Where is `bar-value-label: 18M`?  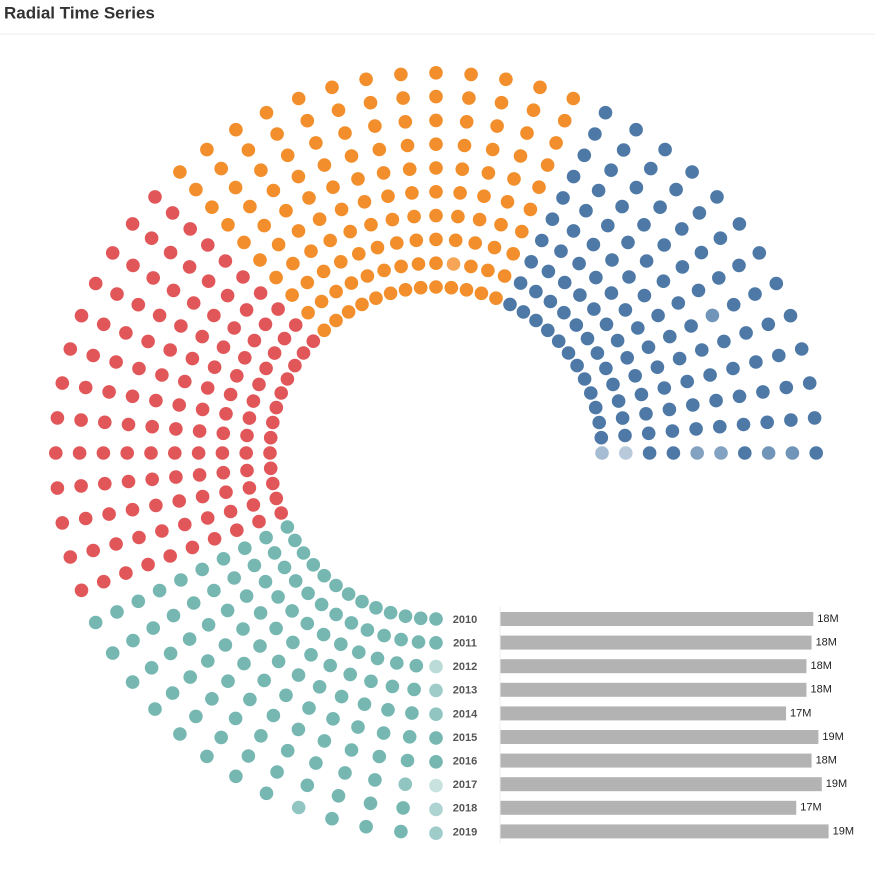 bar-value-label: 18M is located at coordinates (820, 666).